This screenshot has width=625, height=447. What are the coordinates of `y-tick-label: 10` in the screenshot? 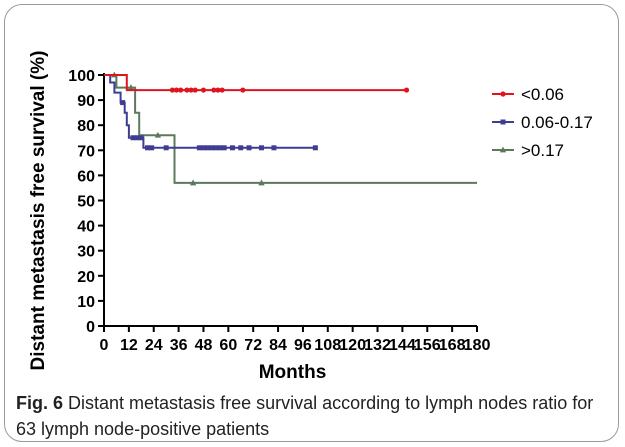 It's located at (86, 302).